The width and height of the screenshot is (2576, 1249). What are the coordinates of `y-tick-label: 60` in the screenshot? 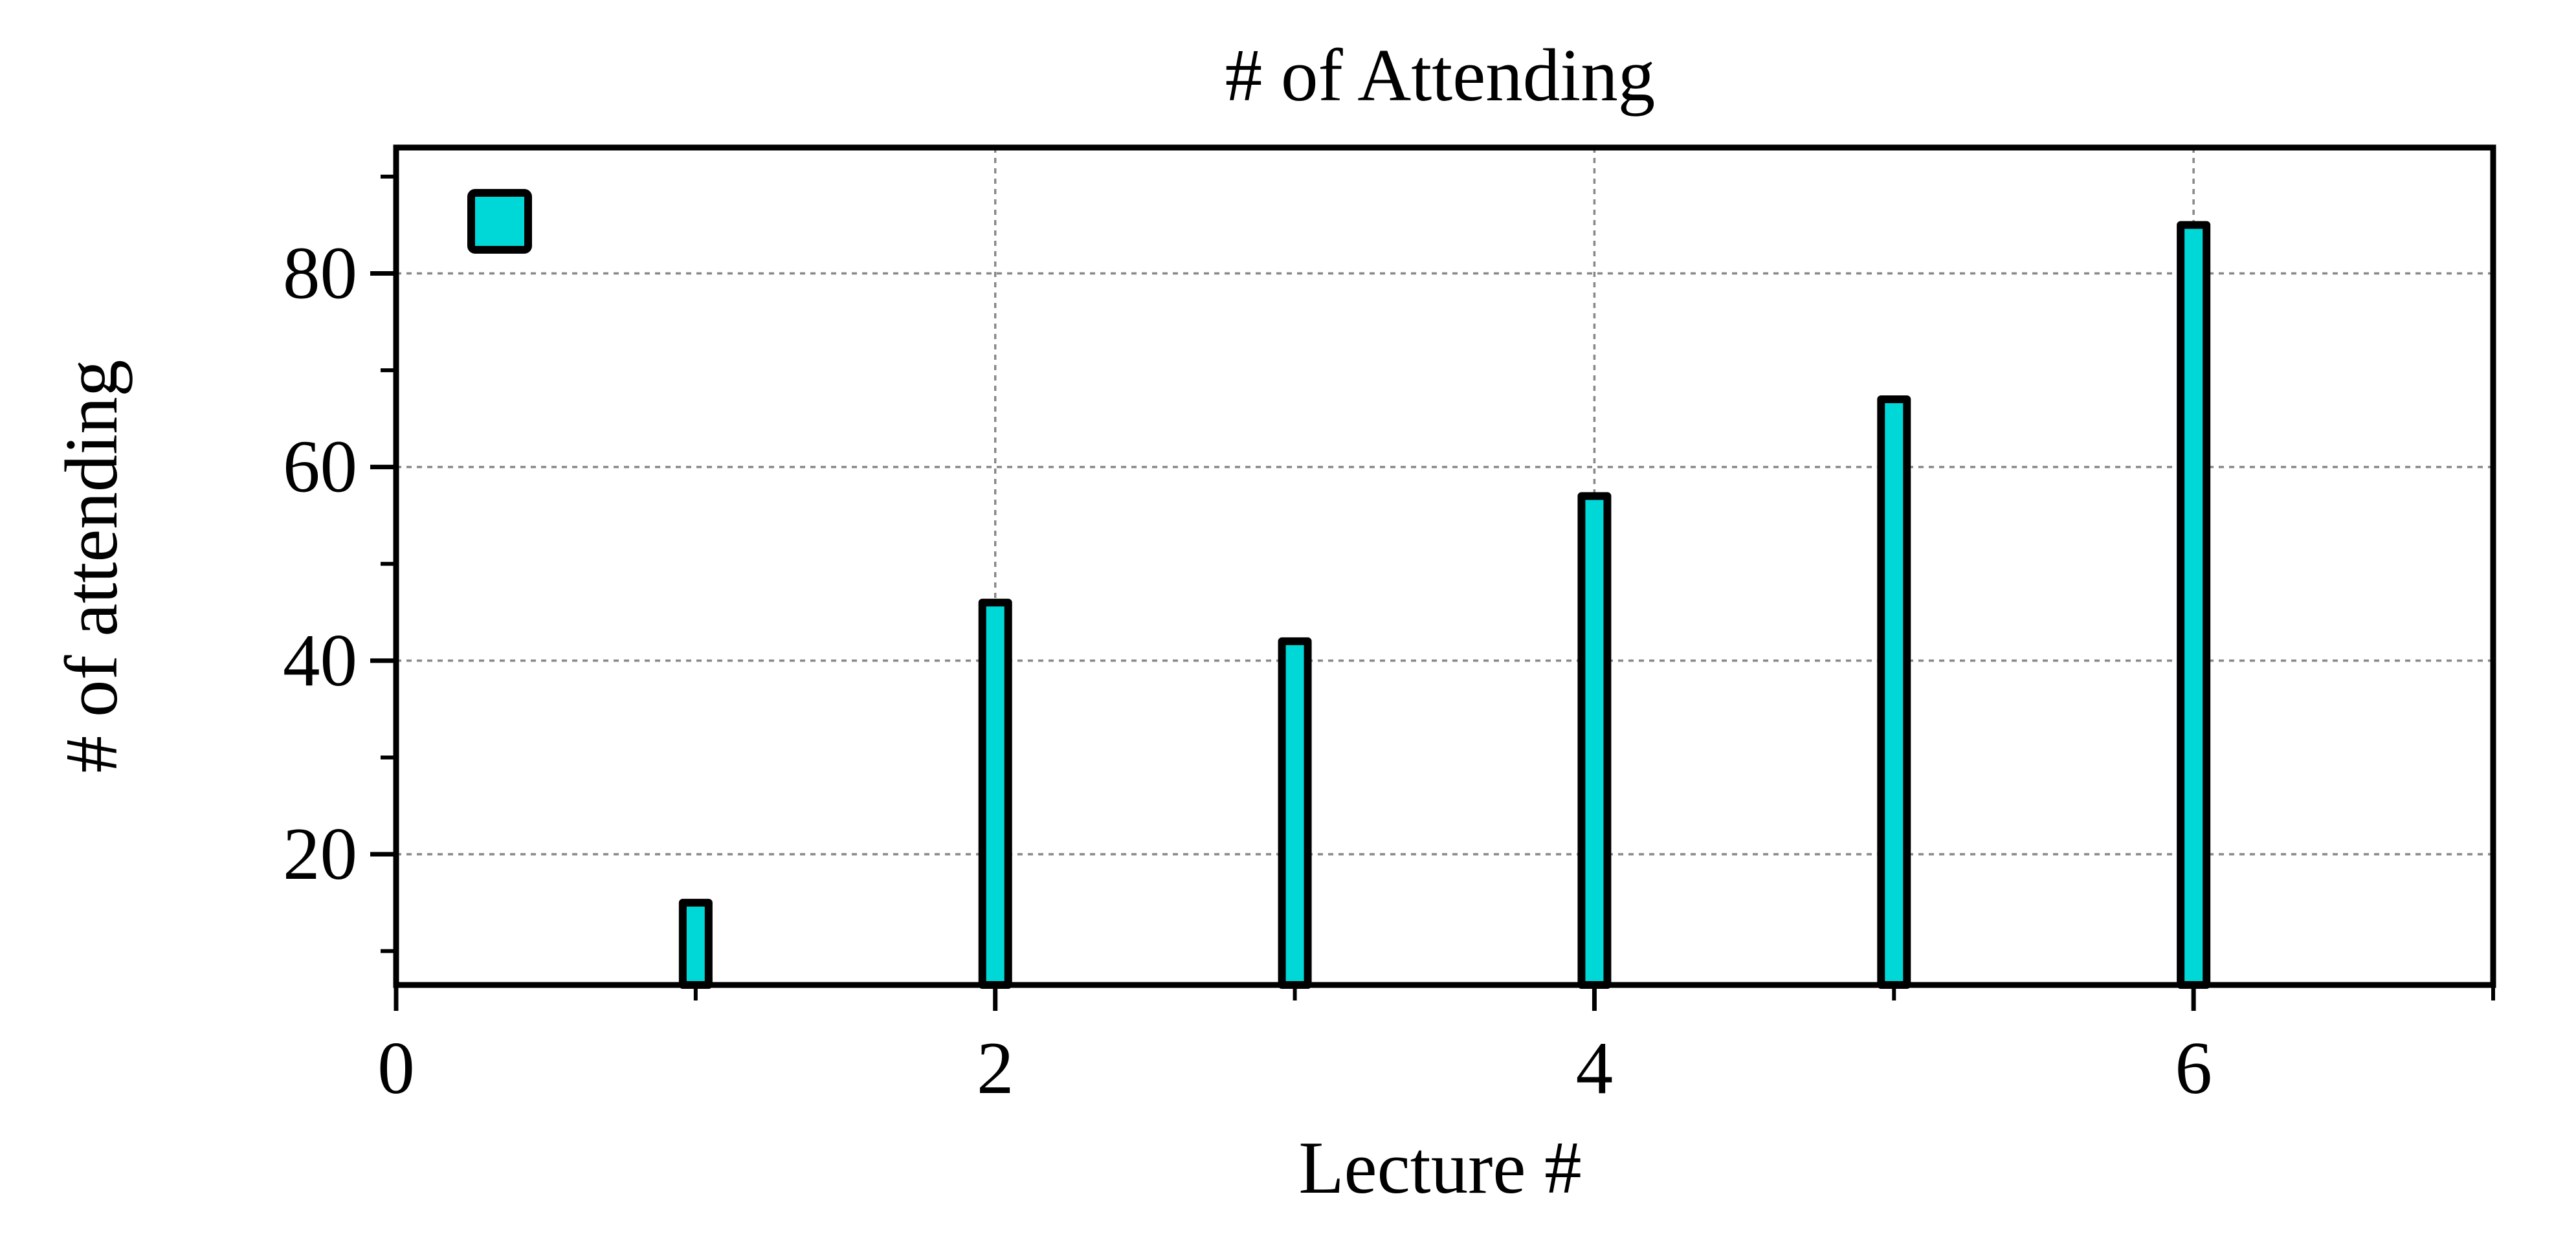 It's located at (320, 467).